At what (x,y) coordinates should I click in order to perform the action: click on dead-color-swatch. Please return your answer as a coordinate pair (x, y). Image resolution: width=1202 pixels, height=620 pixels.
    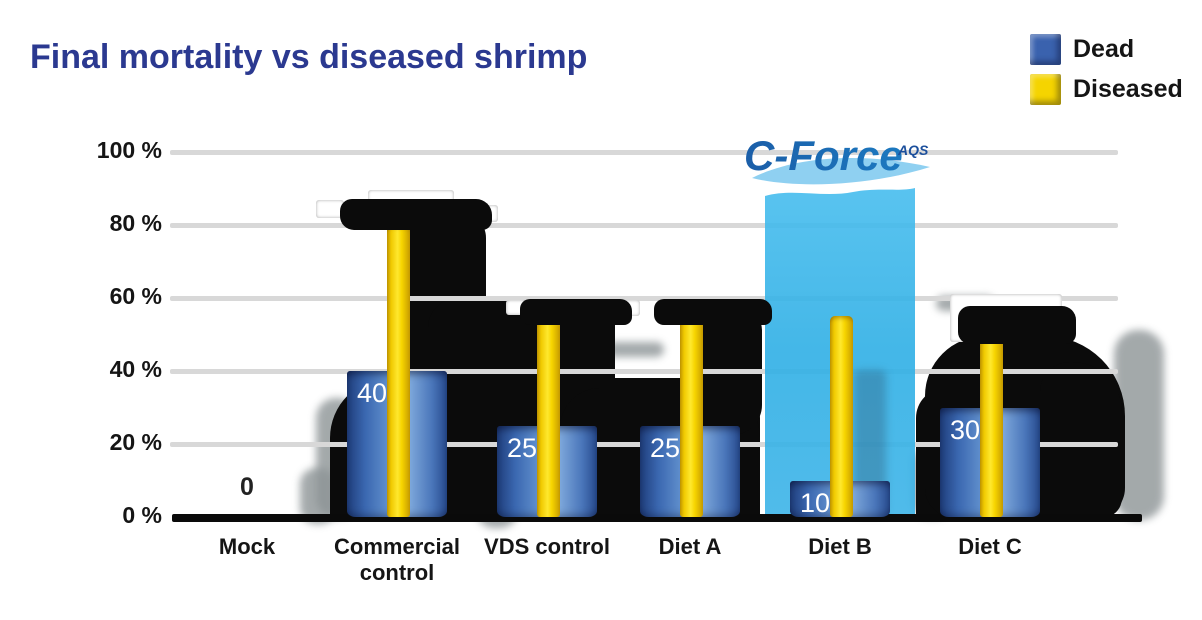
    Looking at the image, I should click on (1045, 49).